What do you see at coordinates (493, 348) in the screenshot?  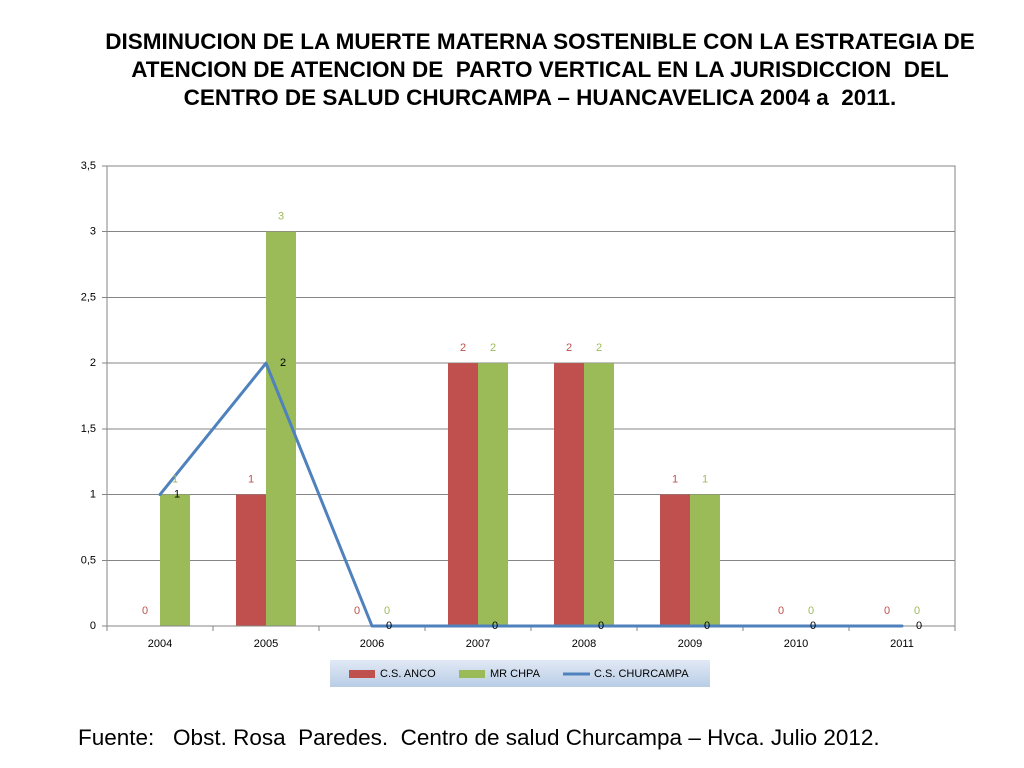 I see `data-label-mr-chpa-2007: 2` at bounding box center [493, 348].